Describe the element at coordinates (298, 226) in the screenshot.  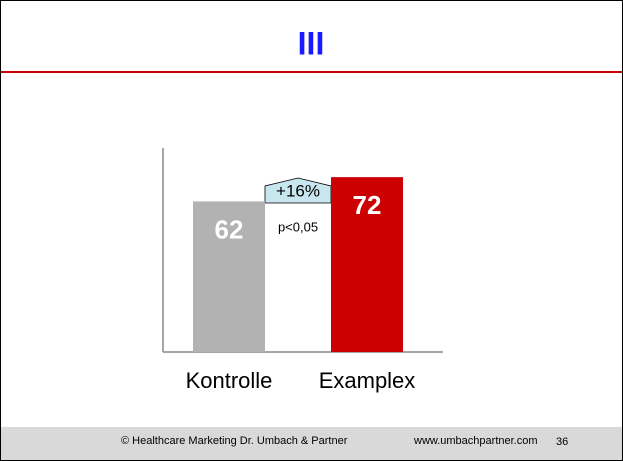
I see `significance-label: p<0,05` at that location.